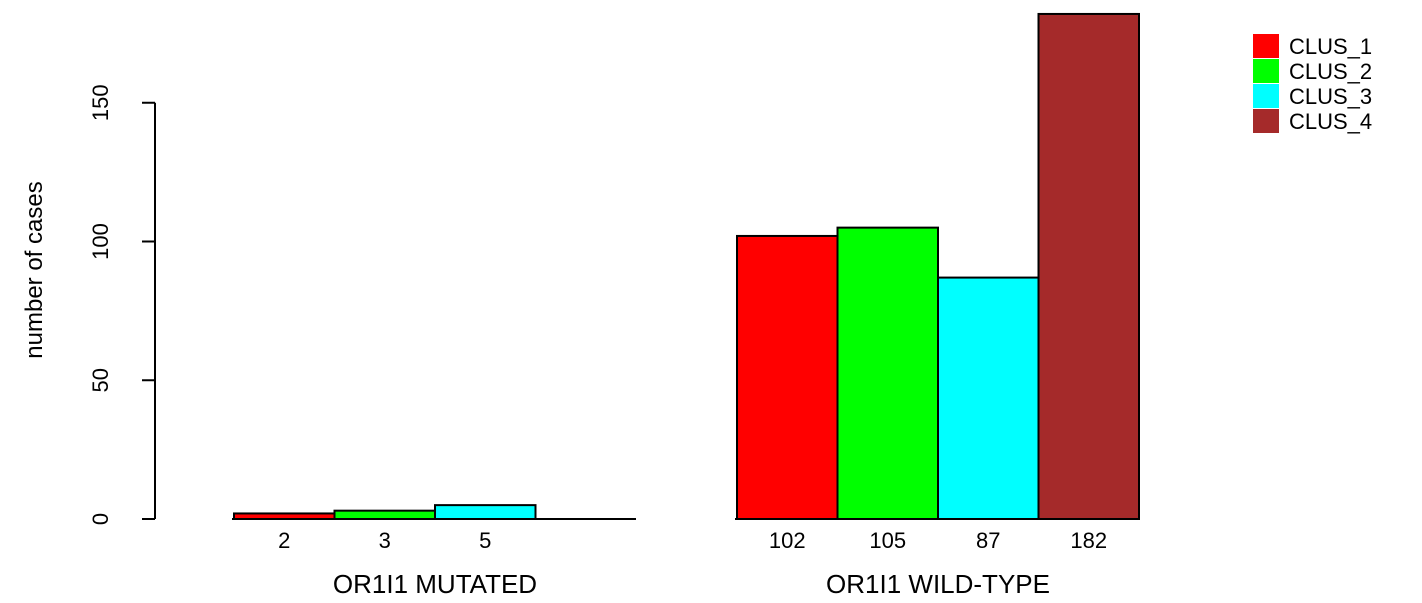 The height and width of the screenshot is (603, 1422). What do you see at coordinates (1330, 46) in the screenshot?
I see `legend-label: CLUS_1` at bounding box center [1330, 46].